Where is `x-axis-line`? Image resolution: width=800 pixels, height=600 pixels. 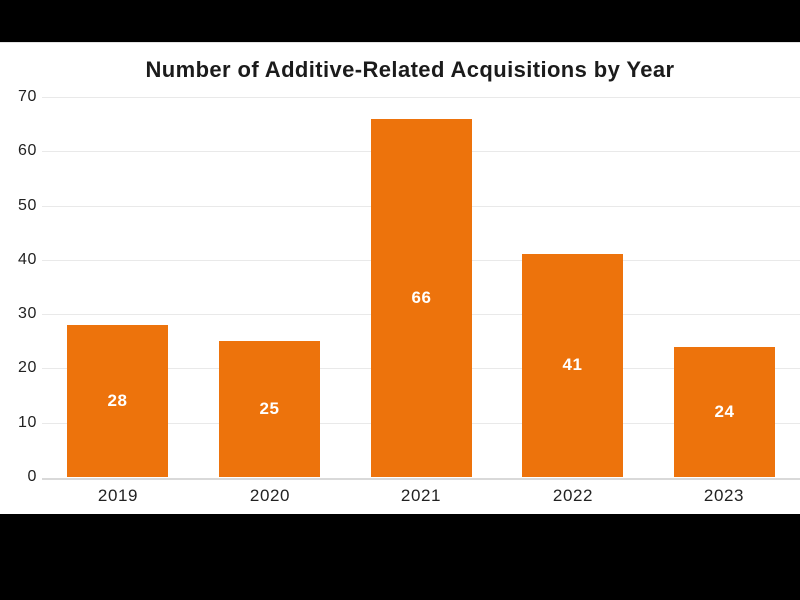 x-axis-line is located at coordinates (421, 479).